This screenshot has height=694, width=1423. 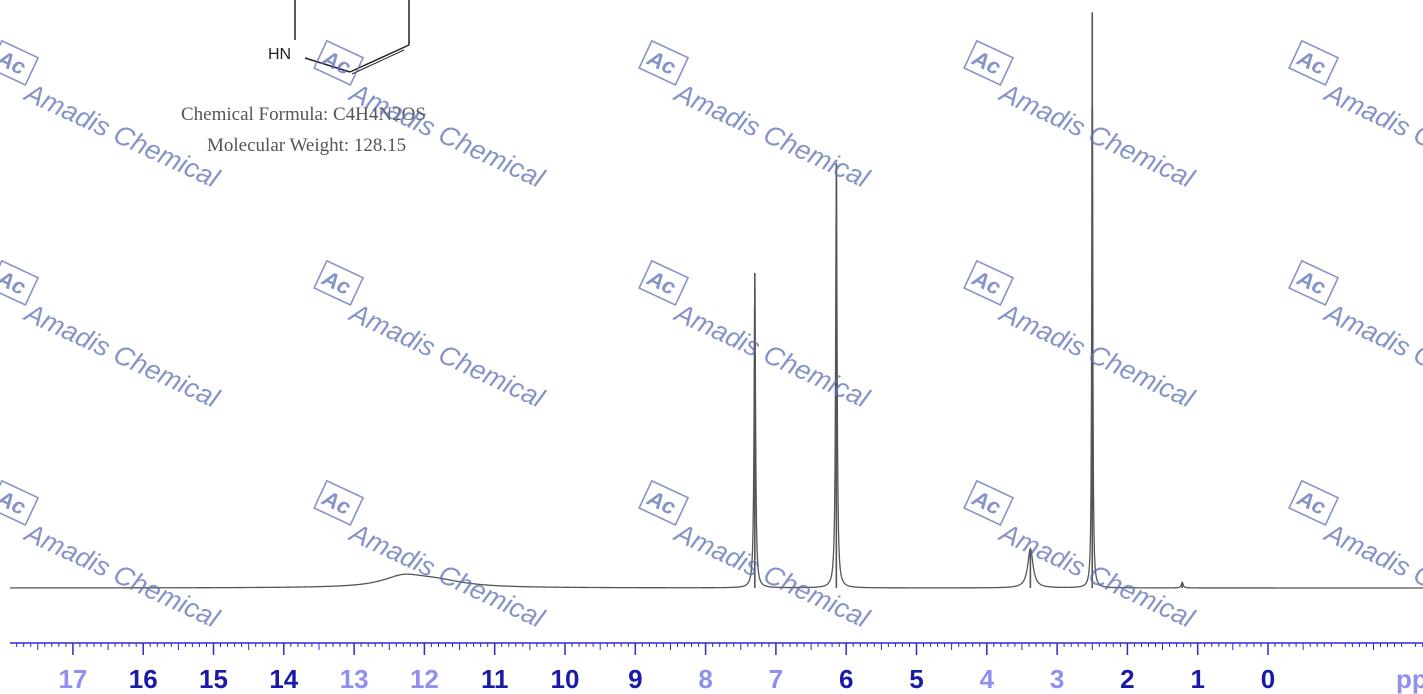 What do you see at coordinates (380, 145) in the screenshot?
I see `weight-value: 128.15` at bounding box center [380, 145].